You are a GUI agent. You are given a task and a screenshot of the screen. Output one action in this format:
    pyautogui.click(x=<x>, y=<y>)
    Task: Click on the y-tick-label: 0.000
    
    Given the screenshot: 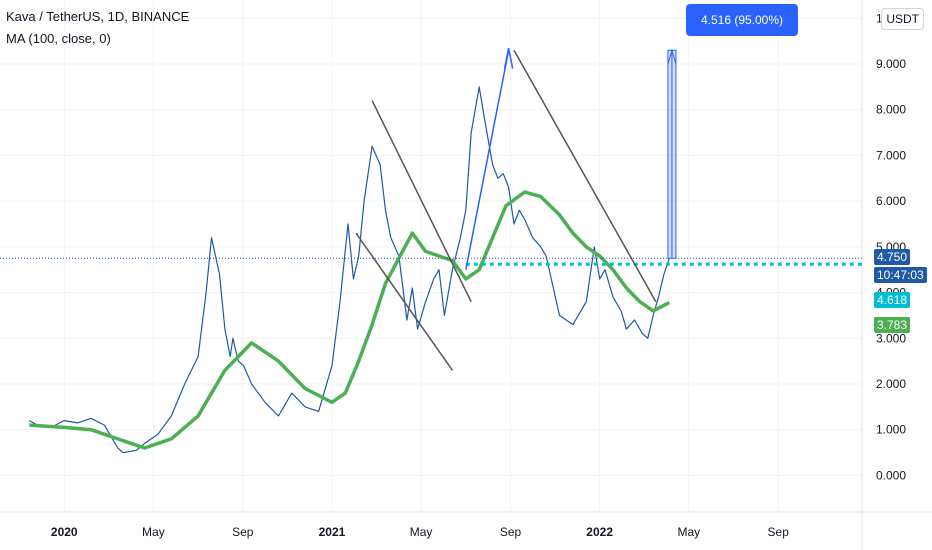 What is the action you would take?
    pyautogui.click(x=891, y=475)
    